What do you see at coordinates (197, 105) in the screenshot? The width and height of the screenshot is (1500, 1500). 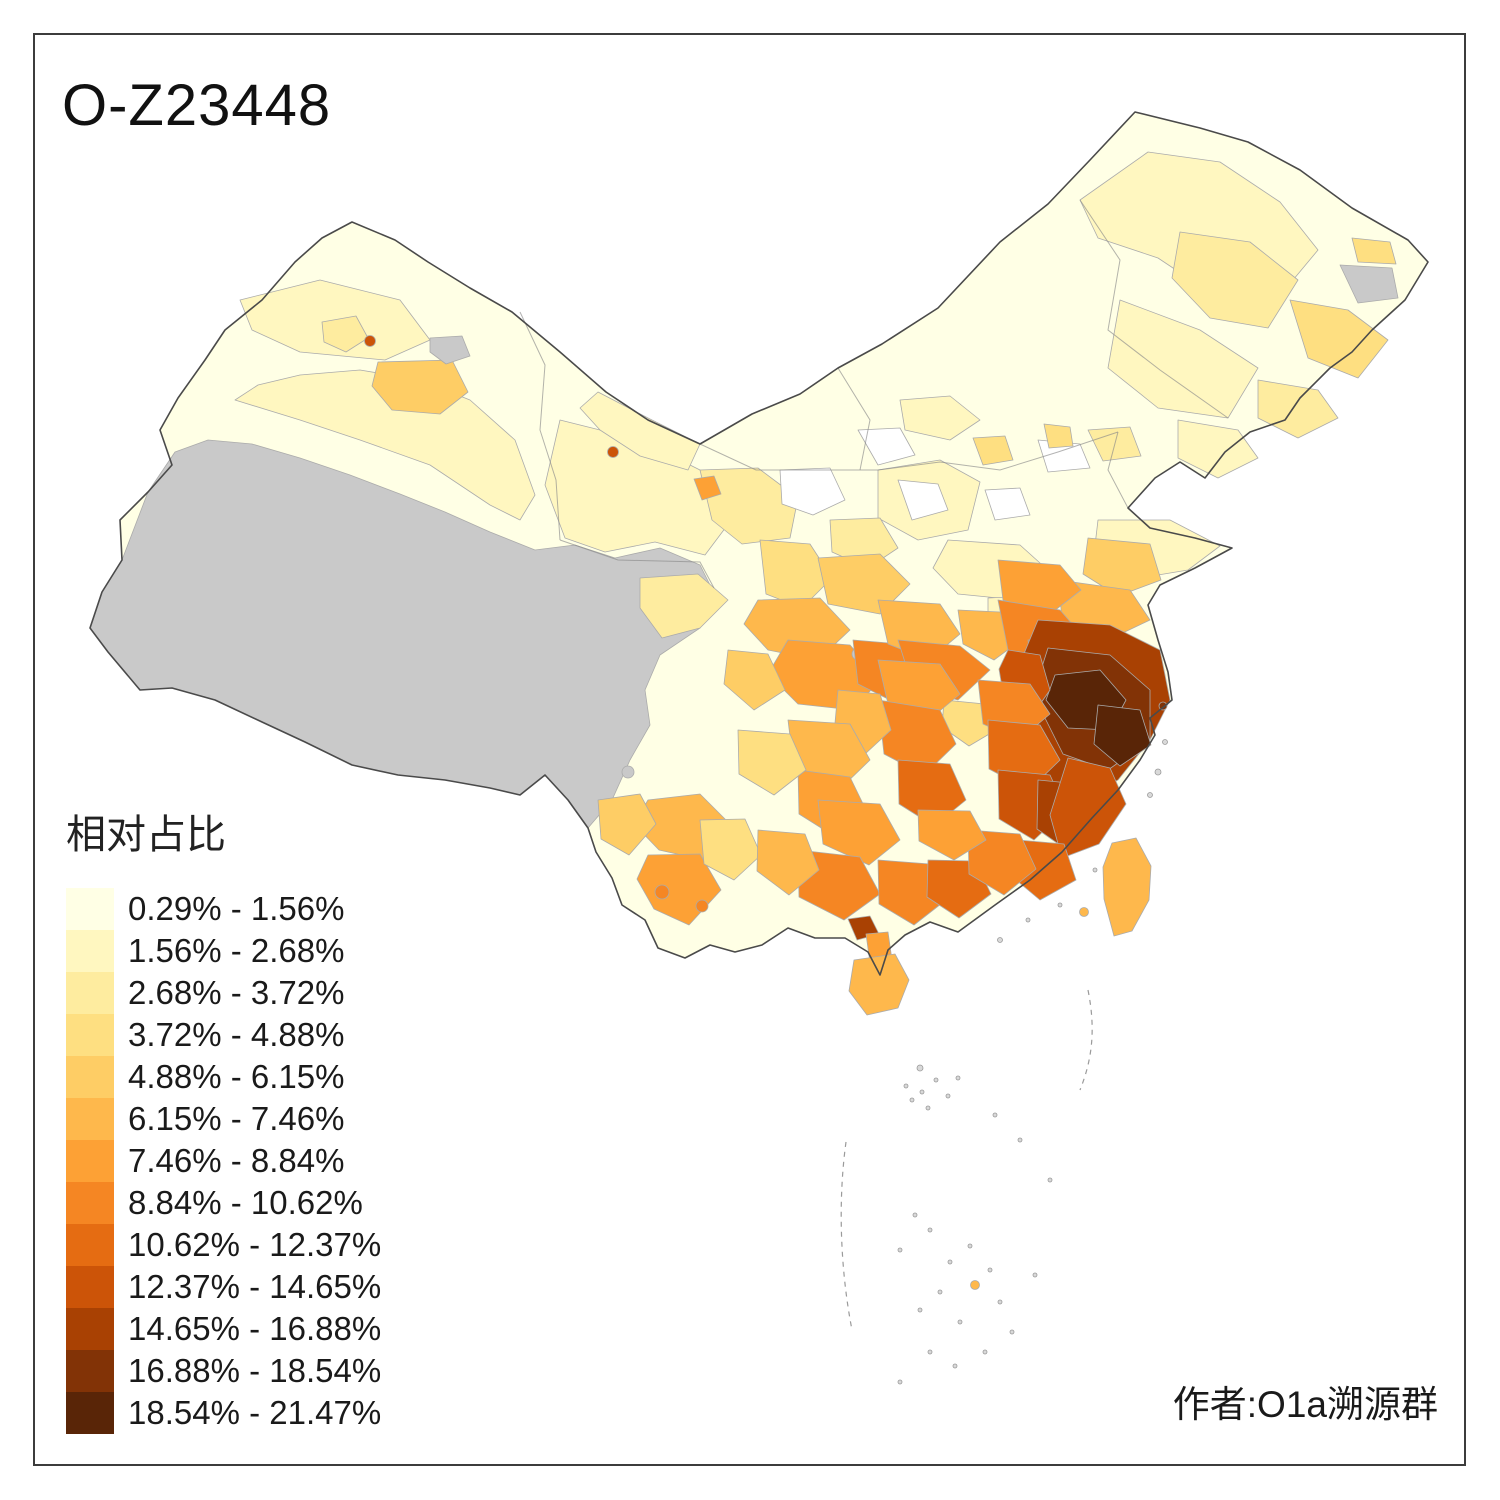 I see `map-title: O-Z23448` at bounding box center [197, 105].